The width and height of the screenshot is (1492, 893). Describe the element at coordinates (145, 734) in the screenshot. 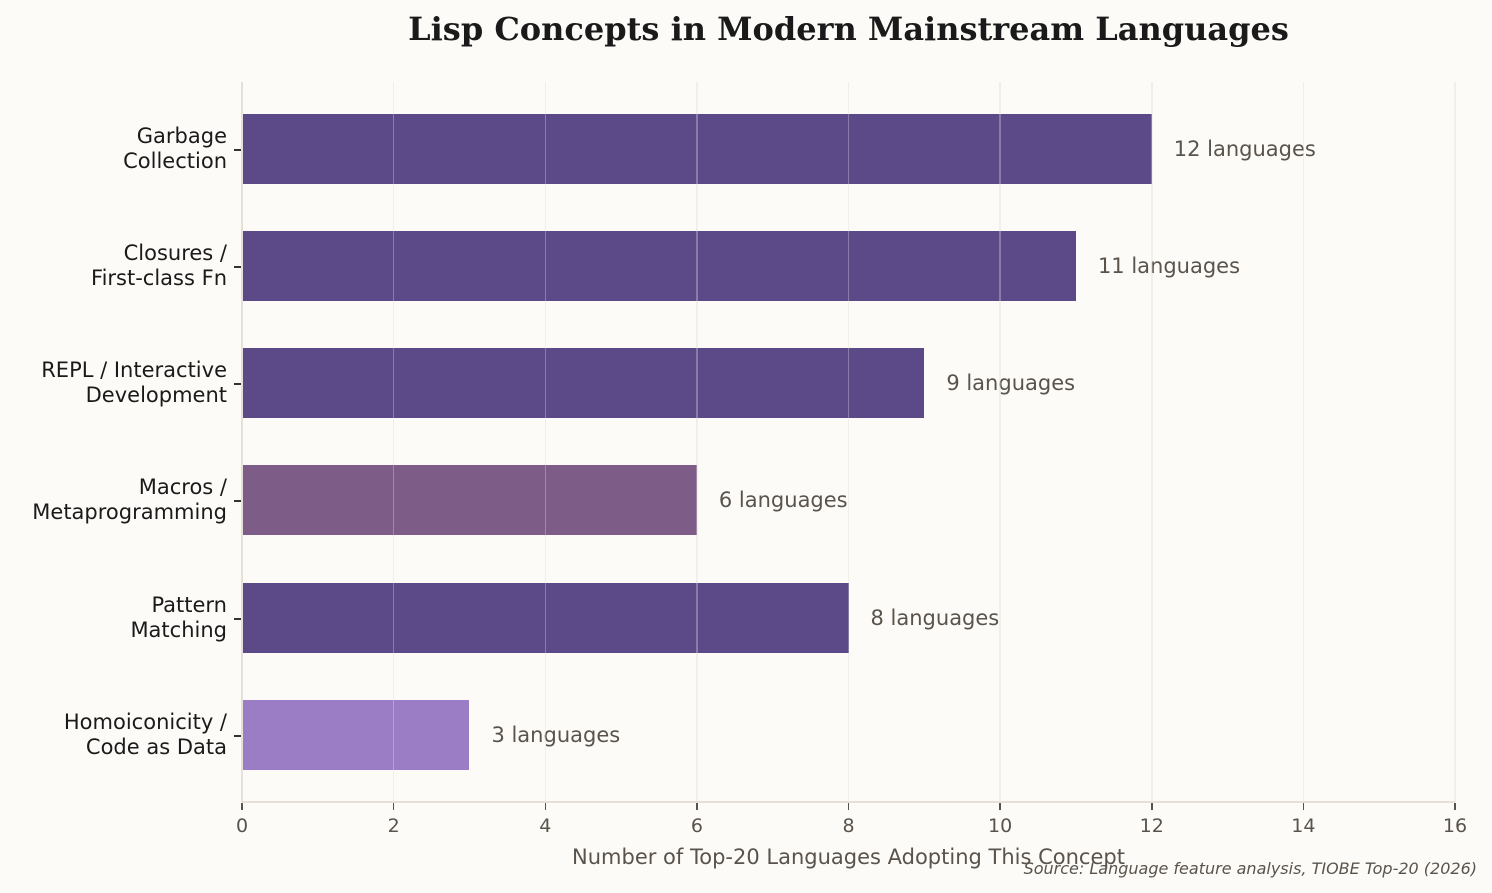

I see `y-tick-label: Homoiconicity / Code as Data` at that location.